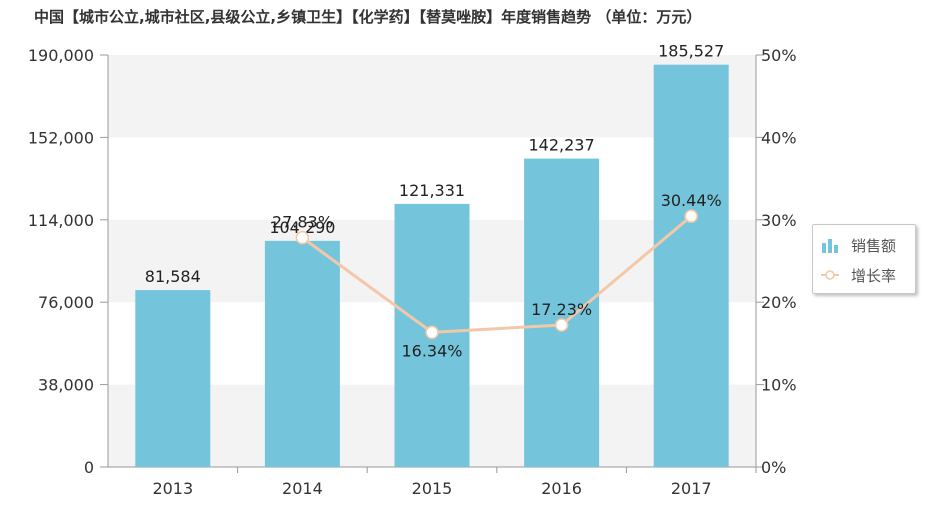 The height and width of the screenshot is (519, 928). Describe the element at coordinates (562, 145) in the screenshot. I see `bar-value-label: 142,237` at that location.